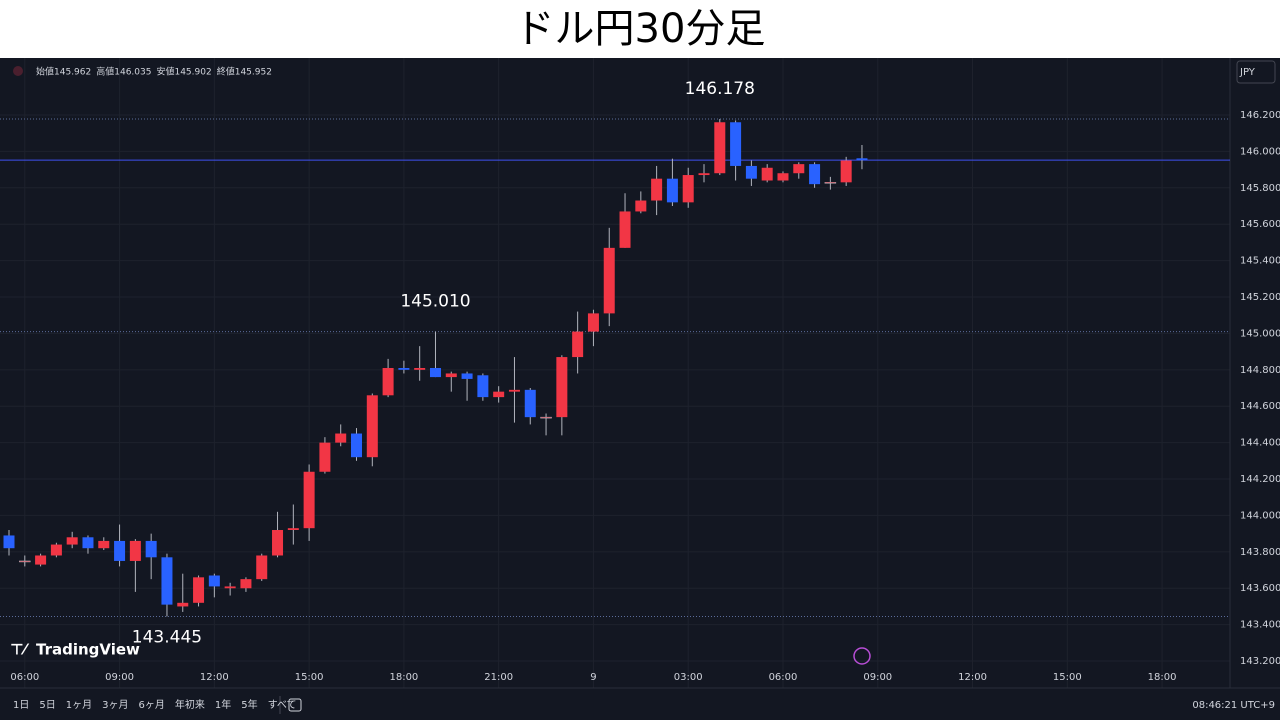  What do you see at coordinates (972, 677) in the screenshot?
I see `x-tick-label: 12:00` at bounding box center [972, 677].